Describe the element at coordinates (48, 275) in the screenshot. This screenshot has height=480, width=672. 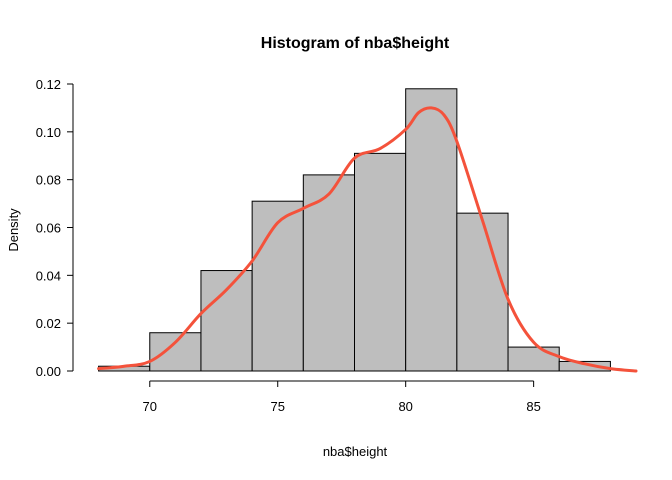
I see `y-tick-label: 0.04` at that location.